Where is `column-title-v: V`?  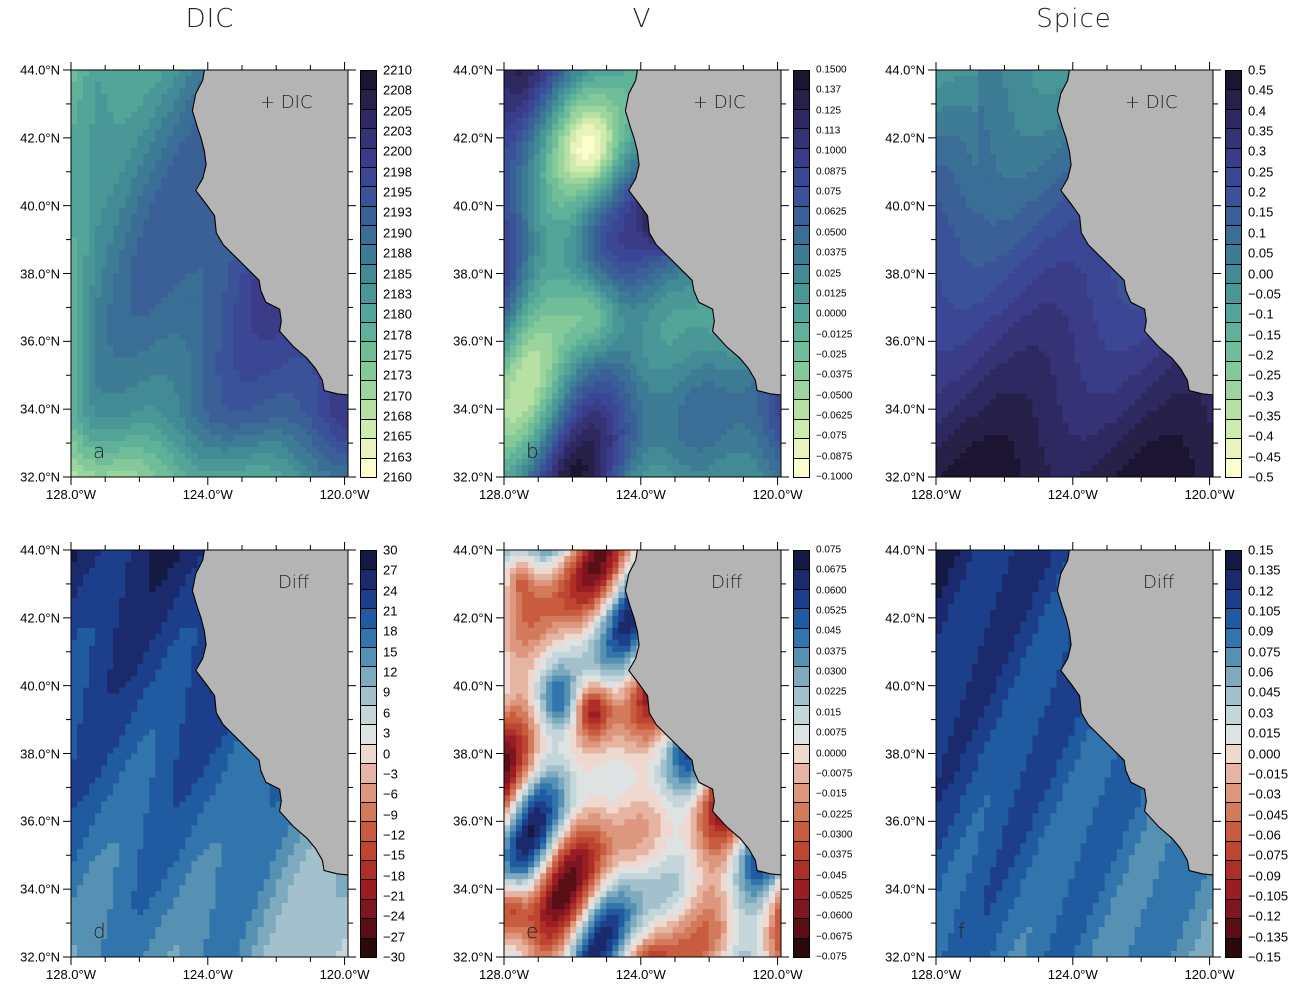
column-title-v: V is located at coordinates (642, 19).